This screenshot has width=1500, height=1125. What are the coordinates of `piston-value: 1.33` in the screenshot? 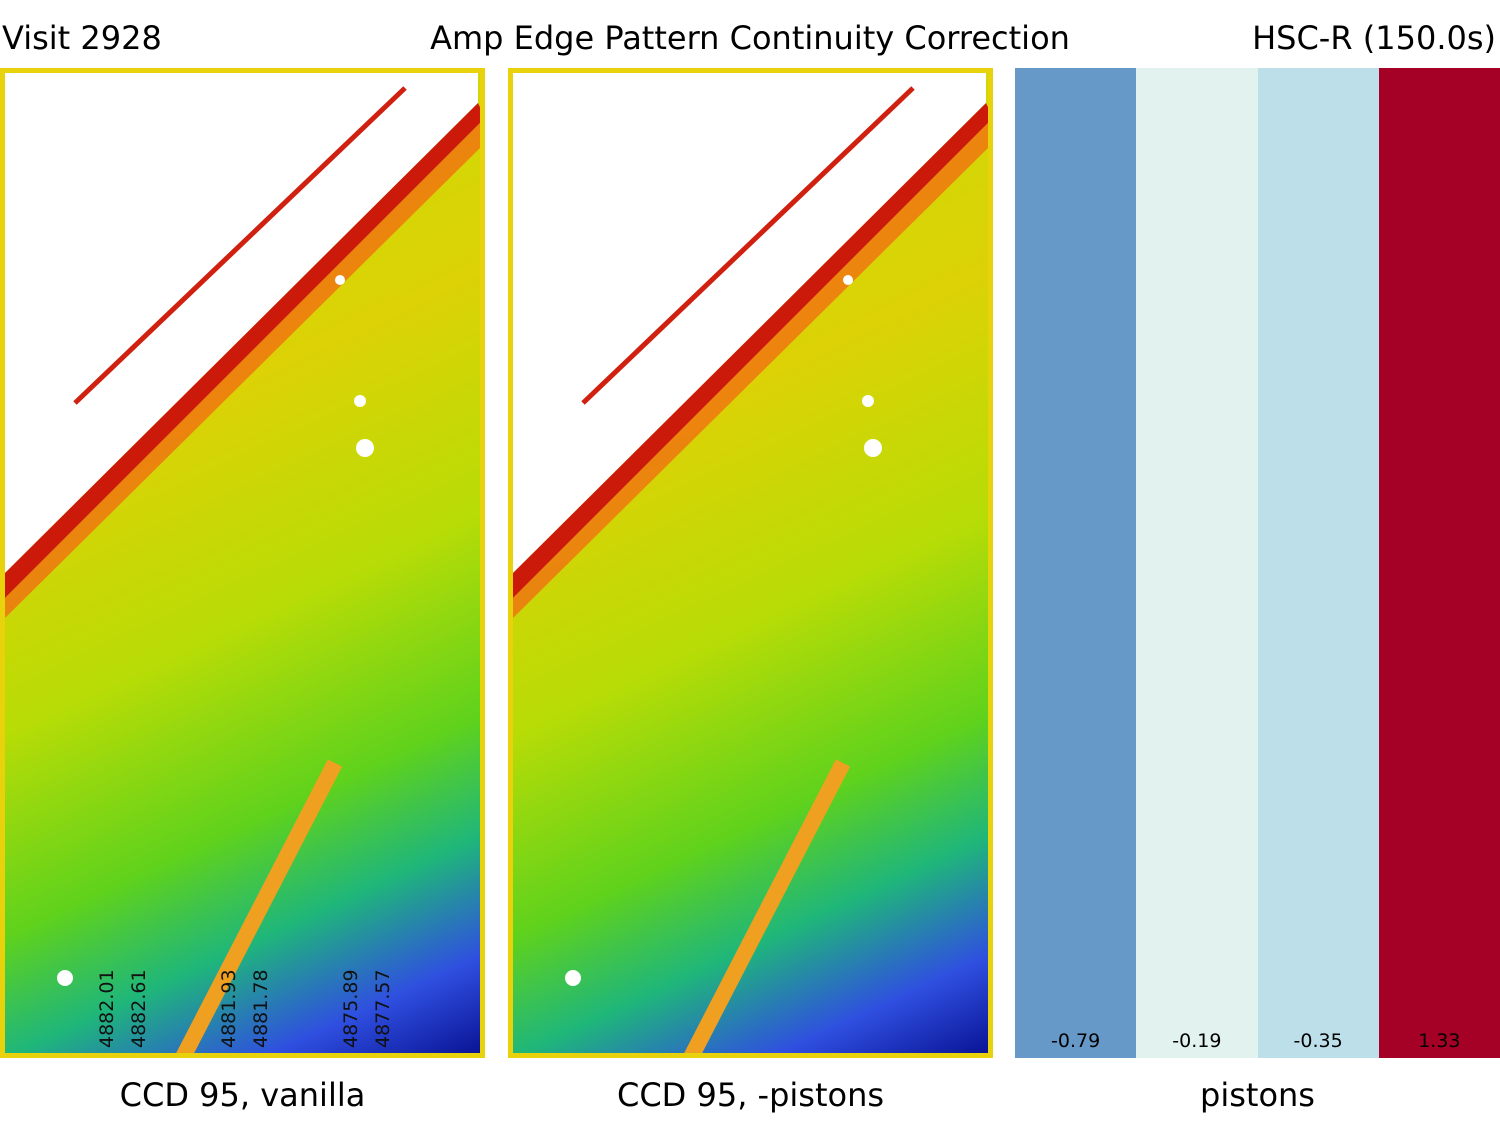 It's located at (1439, 1041).